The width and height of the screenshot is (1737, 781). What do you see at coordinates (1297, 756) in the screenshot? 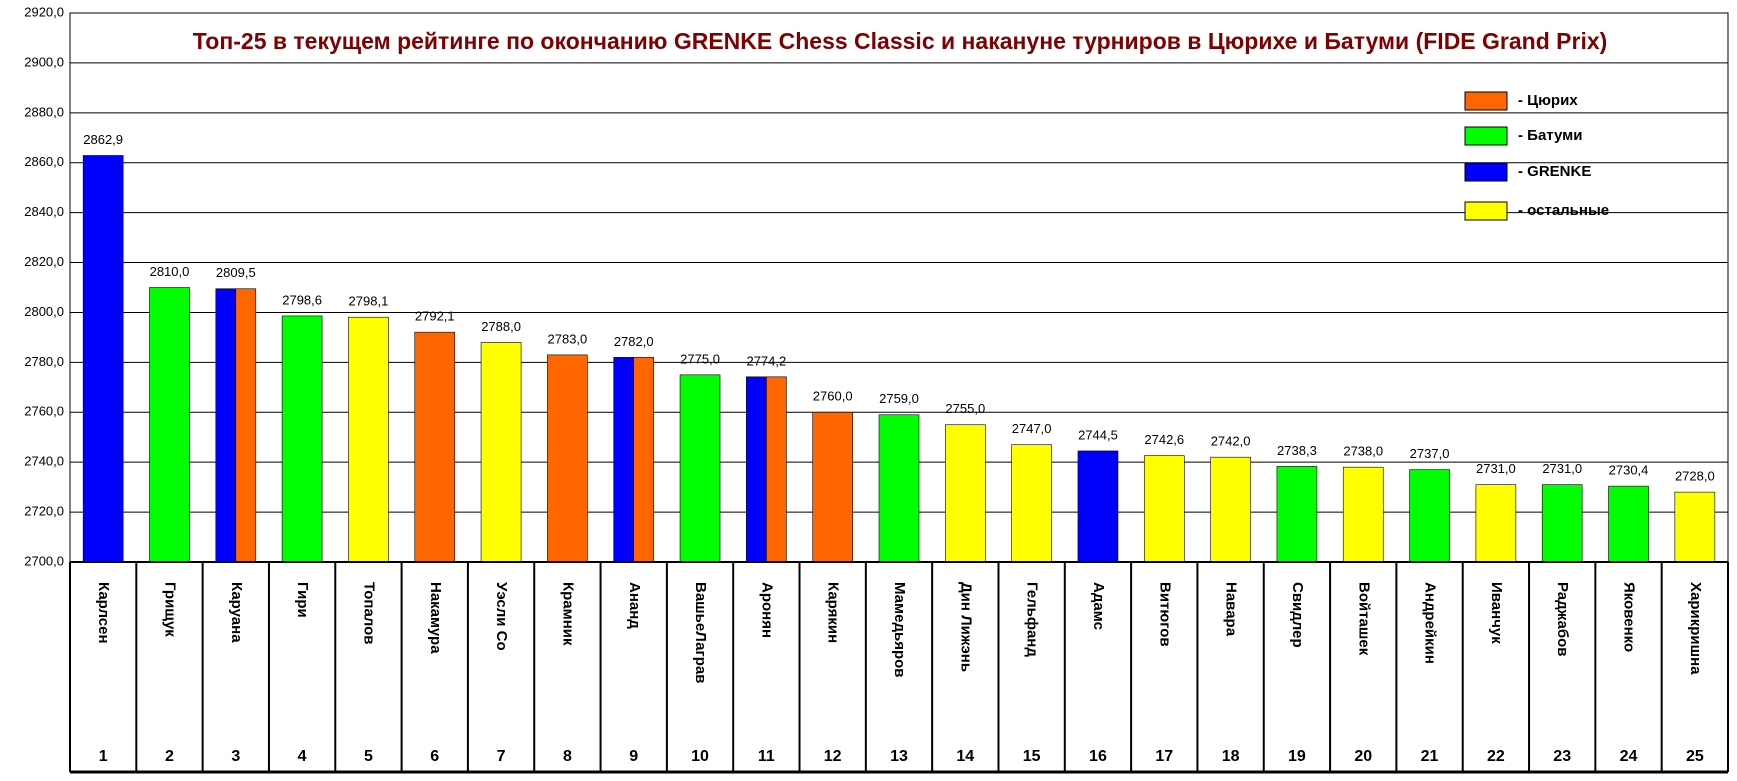
I see `rank-label: 19` at bounding box center [1297, 756].